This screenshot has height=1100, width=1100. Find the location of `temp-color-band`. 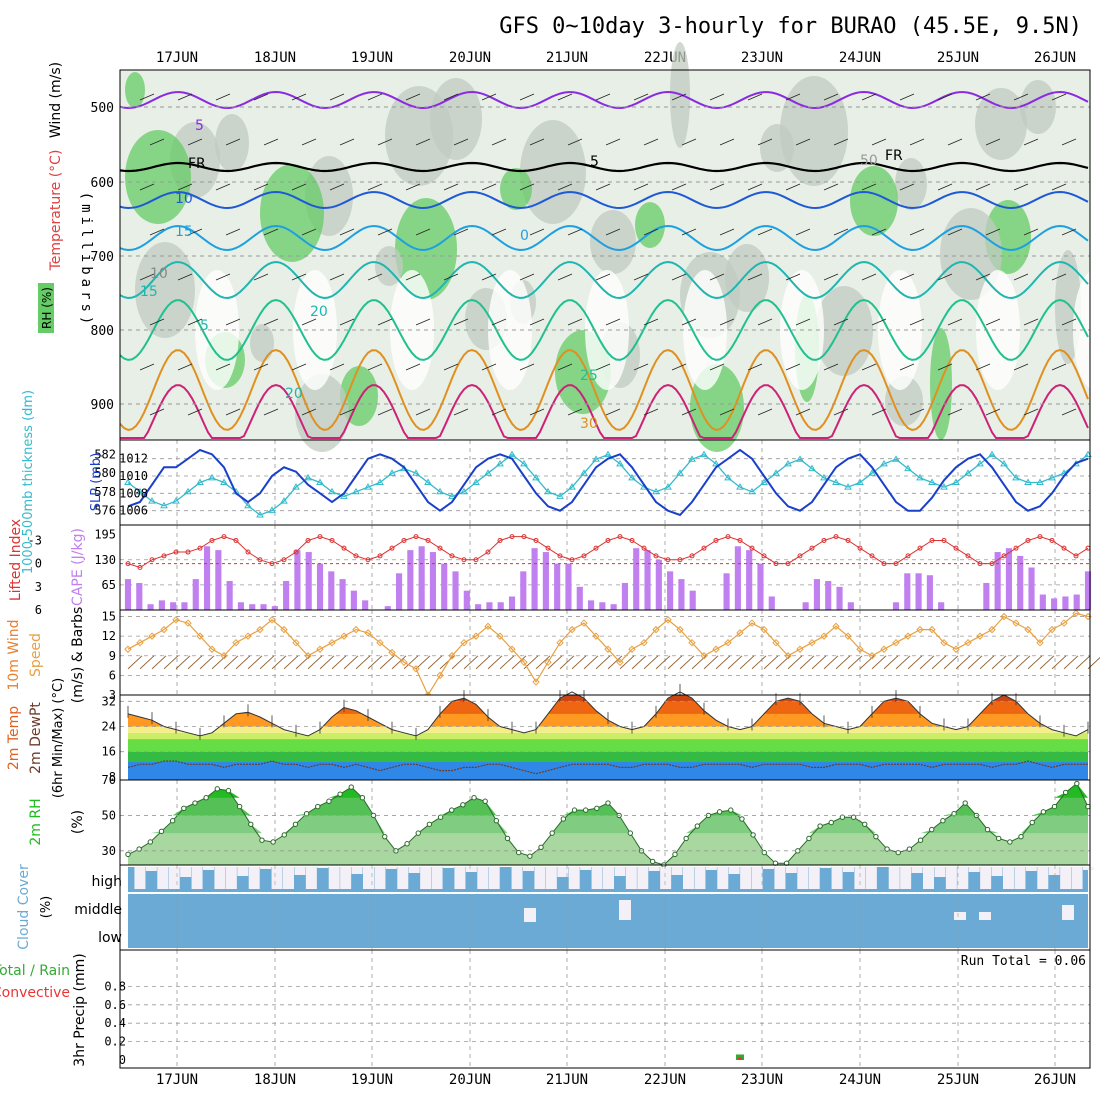

temp-color-band is located at coordinates (608, 736).